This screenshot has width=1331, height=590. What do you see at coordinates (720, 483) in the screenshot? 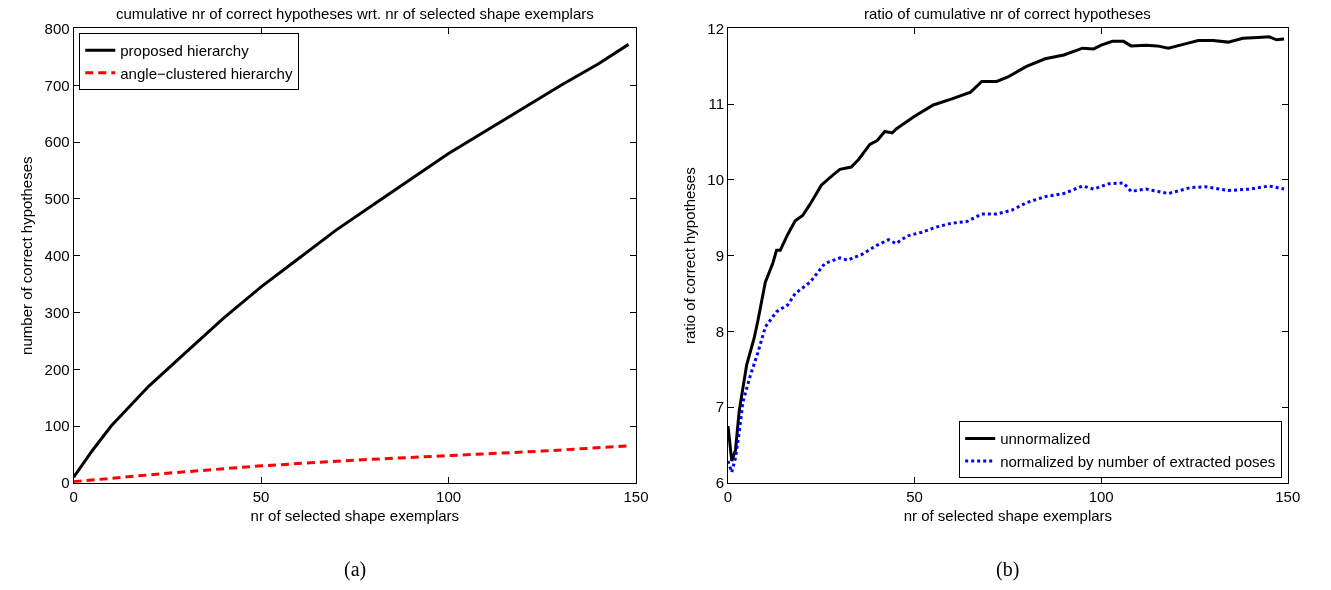
I see `y-tick-label: 6` at bounding box center [720, 483].